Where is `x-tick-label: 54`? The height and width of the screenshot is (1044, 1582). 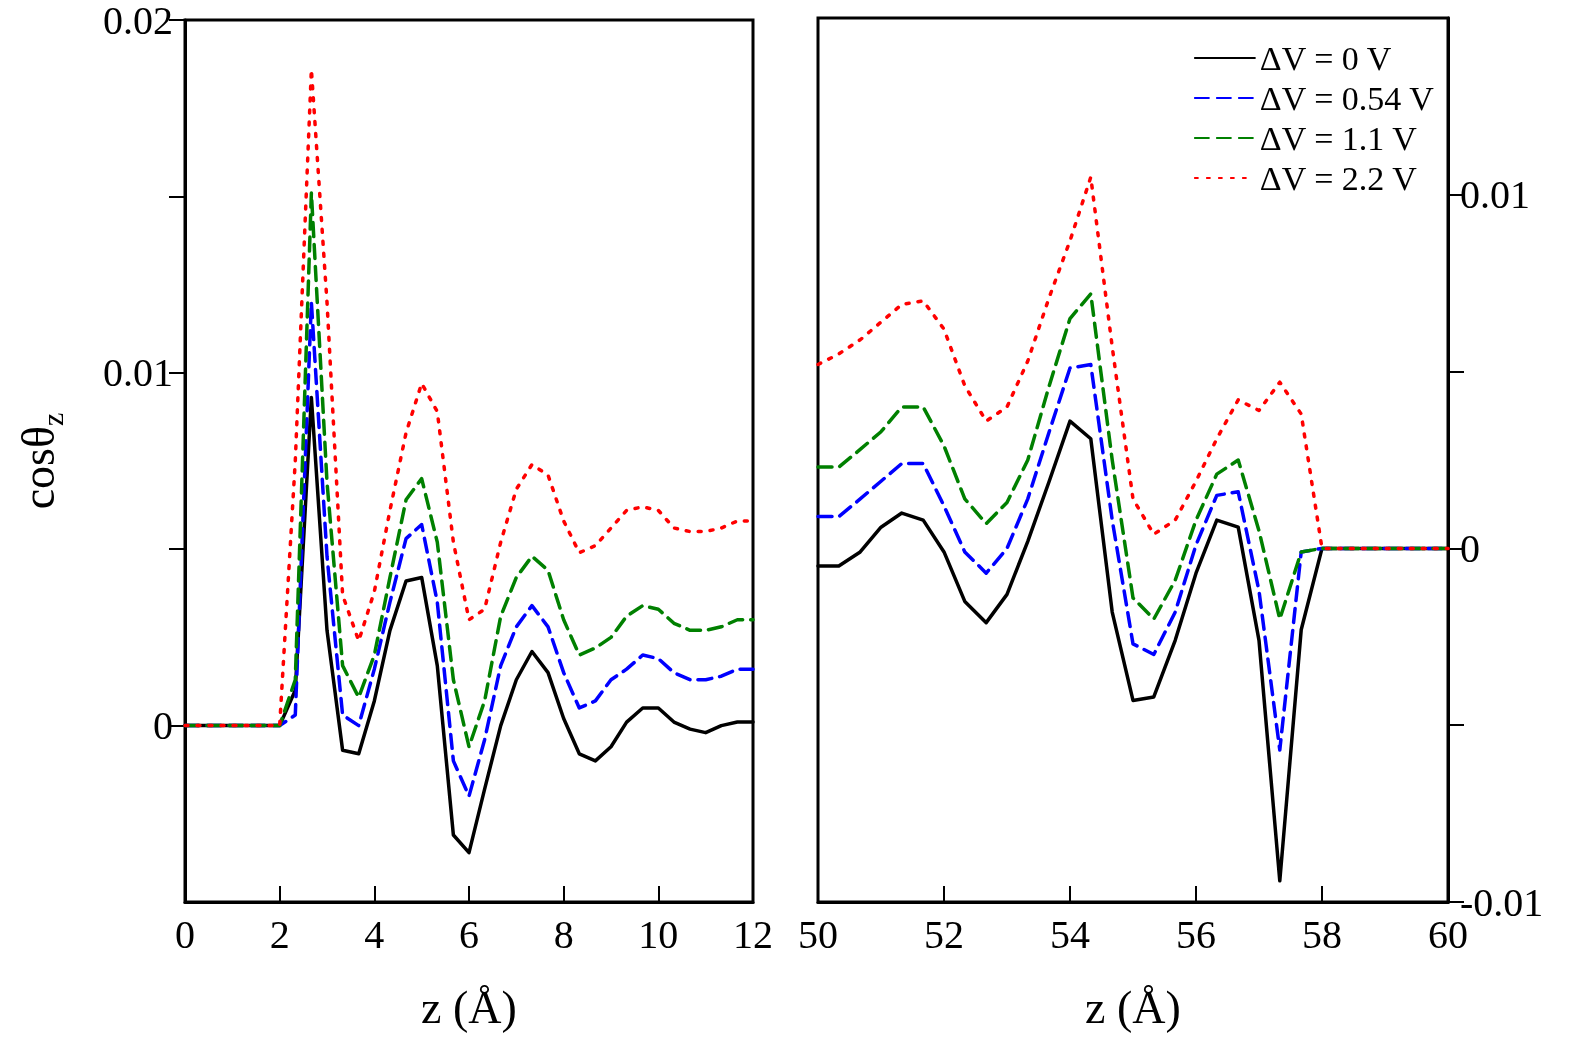 x-tick-label: 54 is located at coordinates (1070, 934).